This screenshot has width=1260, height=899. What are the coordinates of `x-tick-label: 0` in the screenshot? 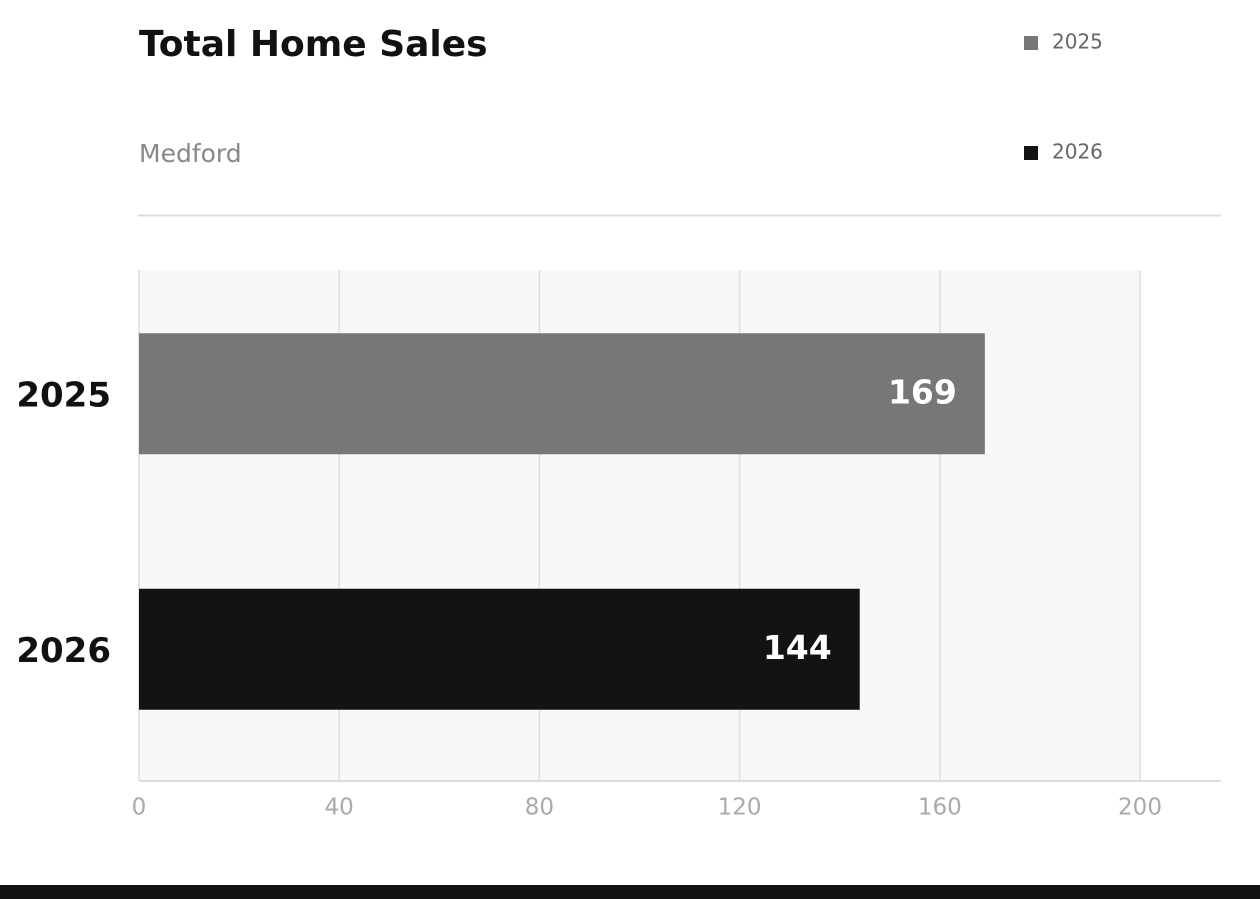 It's located at (139, 808).